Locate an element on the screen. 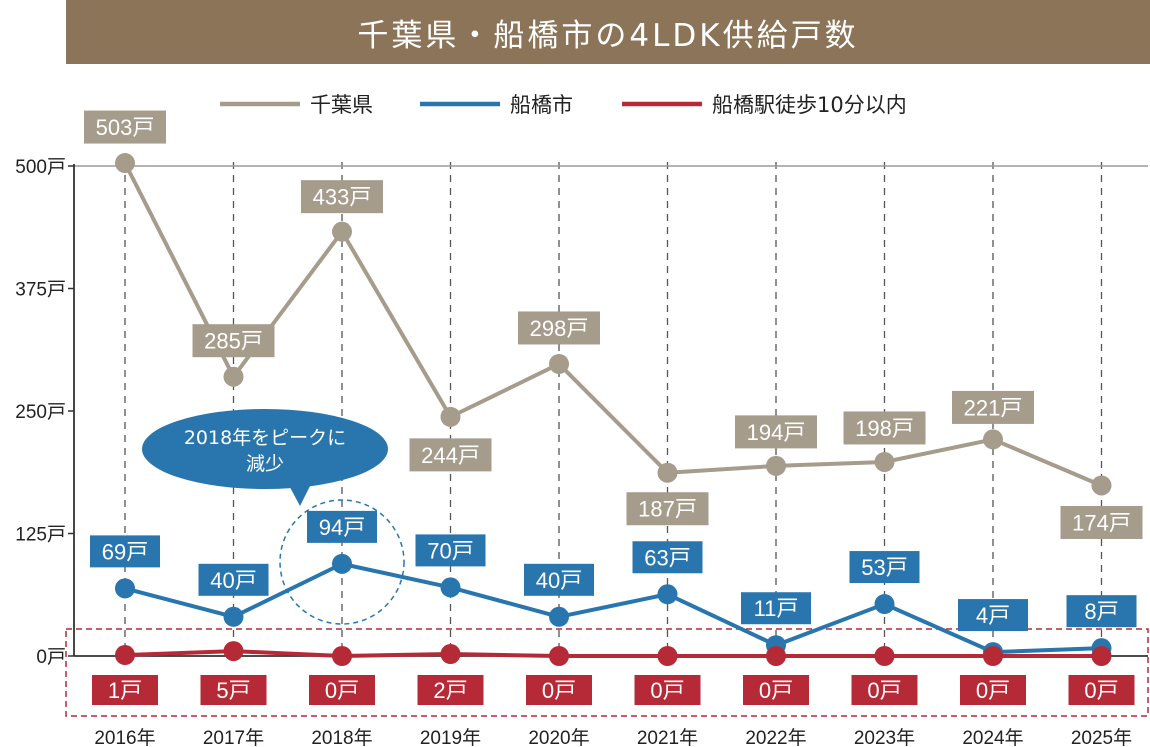  data-label-text: 11戸 is located at coordinates (776, 608).